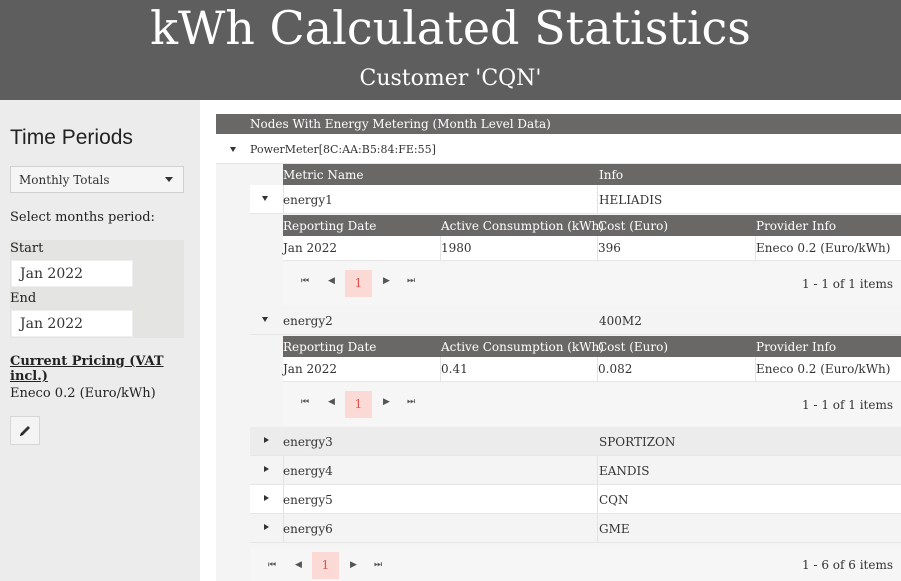 The height and width of the screenshot is (581, 901). What do you see at coordinates (83, 393) in the screenshot?
I see `pricing-value: Eneco 0.2 (Euro/kWh)` at bounding box center [83, 393].